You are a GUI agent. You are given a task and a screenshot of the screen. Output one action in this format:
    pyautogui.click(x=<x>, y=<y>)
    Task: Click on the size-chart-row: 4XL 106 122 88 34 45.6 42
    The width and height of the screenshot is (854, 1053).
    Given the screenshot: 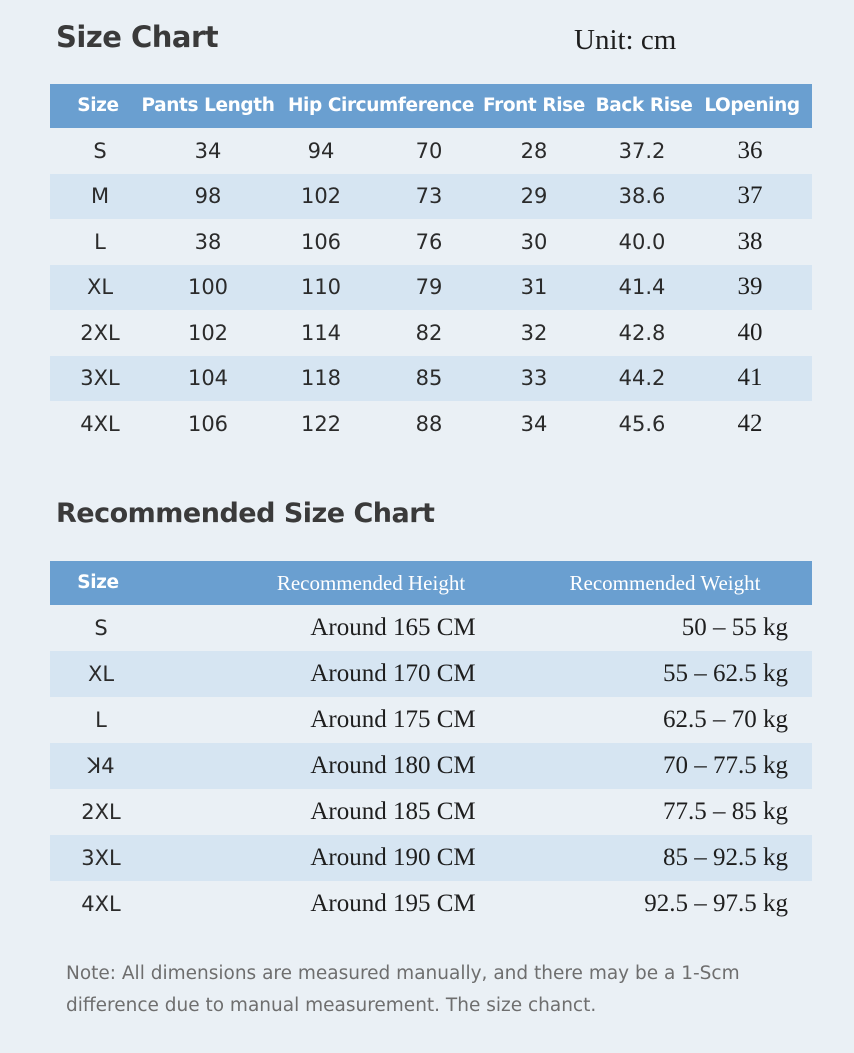 What is the action you would take?
    pyautogui.click(x=431, y=424)
    